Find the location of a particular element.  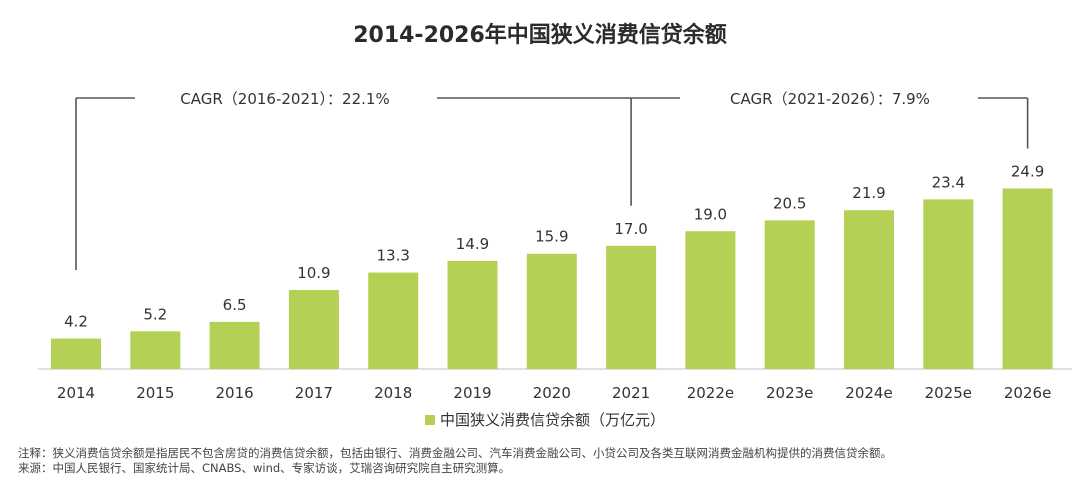

bar-2022e is located at coordinates (710, 300).